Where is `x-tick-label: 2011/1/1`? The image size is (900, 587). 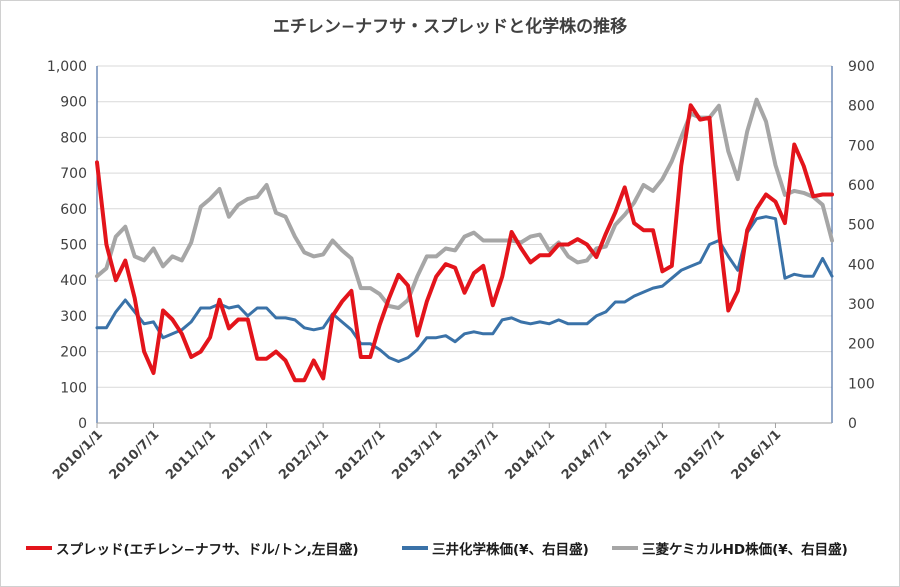
x-tick-label: 2011/1/1 is located at coordinates (191, 455).